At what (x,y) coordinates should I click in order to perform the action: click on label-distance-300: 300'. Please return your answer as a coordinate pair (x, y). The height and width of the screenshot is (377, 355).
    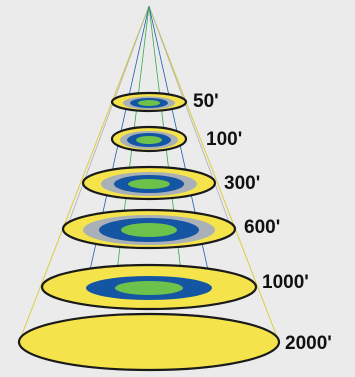
    Looking at the image, I should click on (242, 183).